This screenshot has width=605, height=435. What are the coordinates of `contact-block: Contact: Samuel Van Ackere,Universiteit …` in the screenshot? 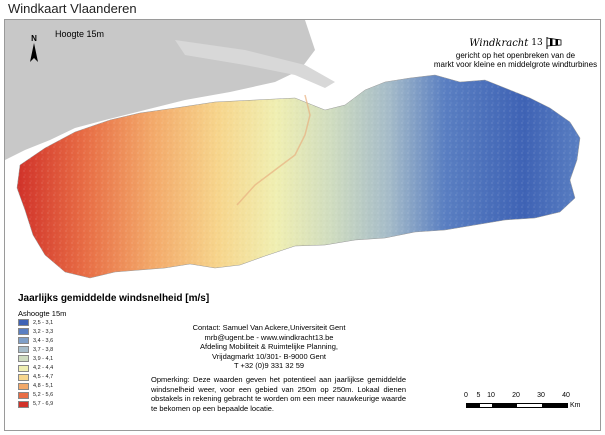 It's located at (269, 347).